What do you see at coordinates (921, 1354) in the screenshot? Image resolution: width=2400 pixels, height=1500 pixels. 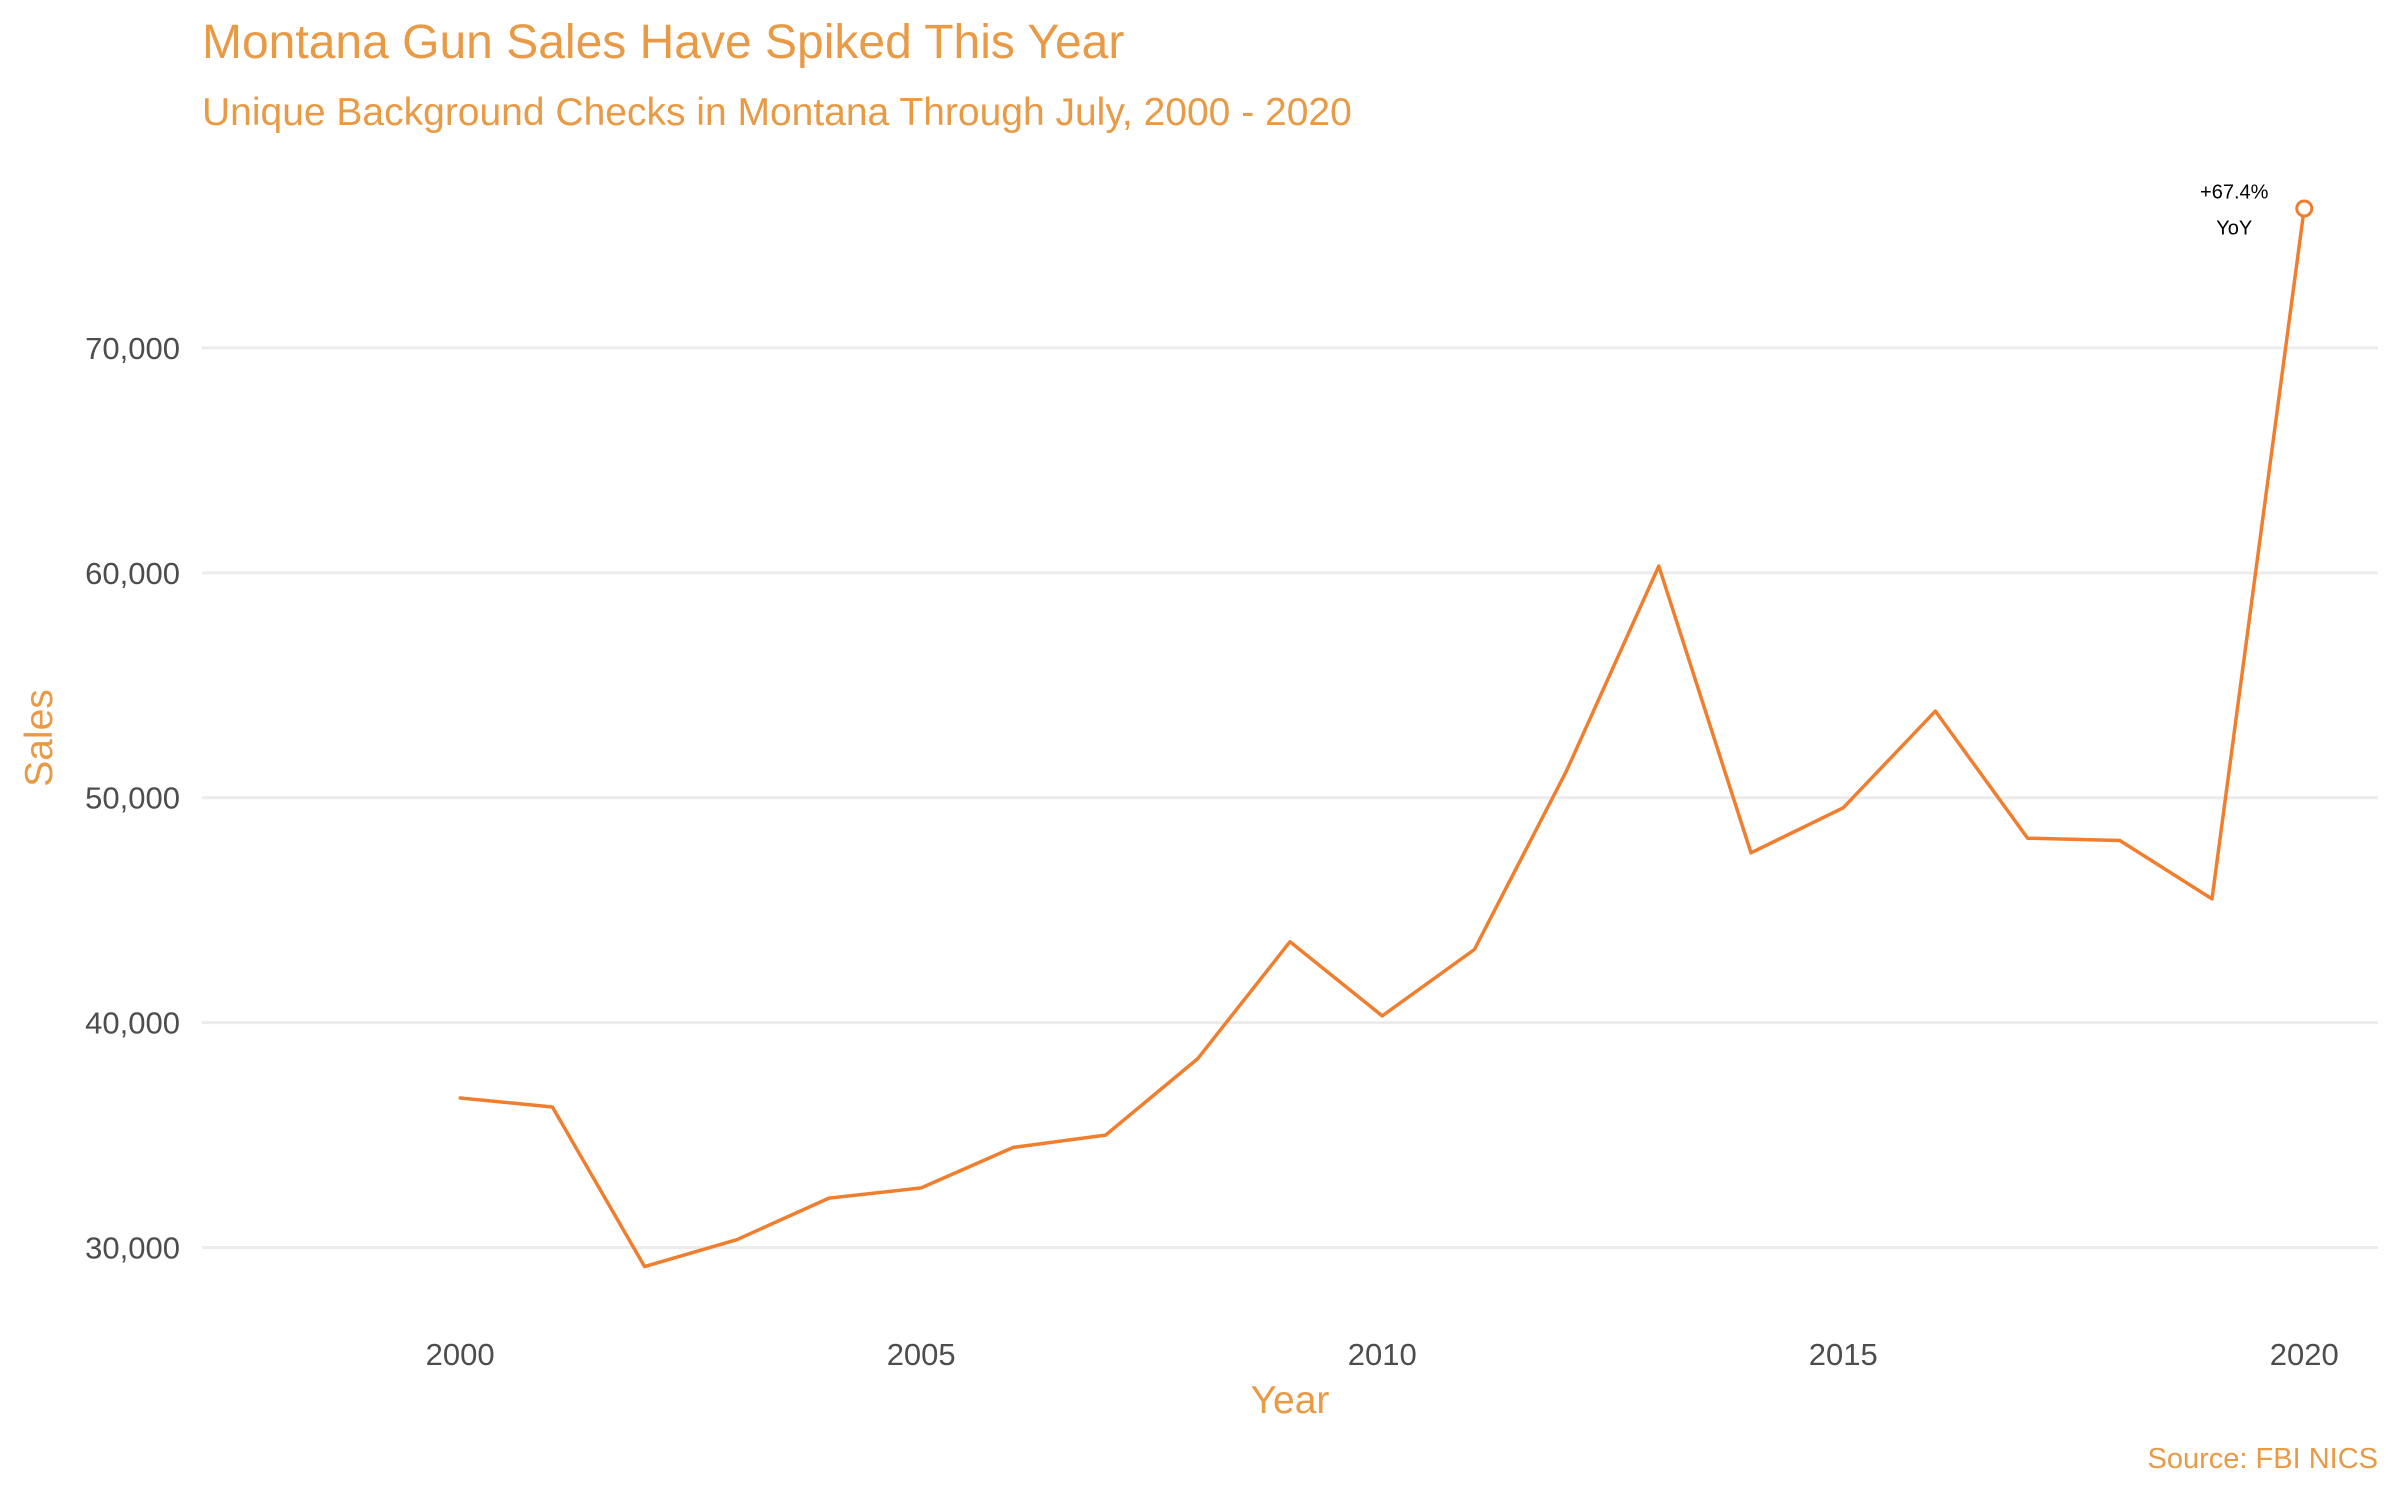 I see `x-tick-label: 2005` at bounding box center [921, 1354].